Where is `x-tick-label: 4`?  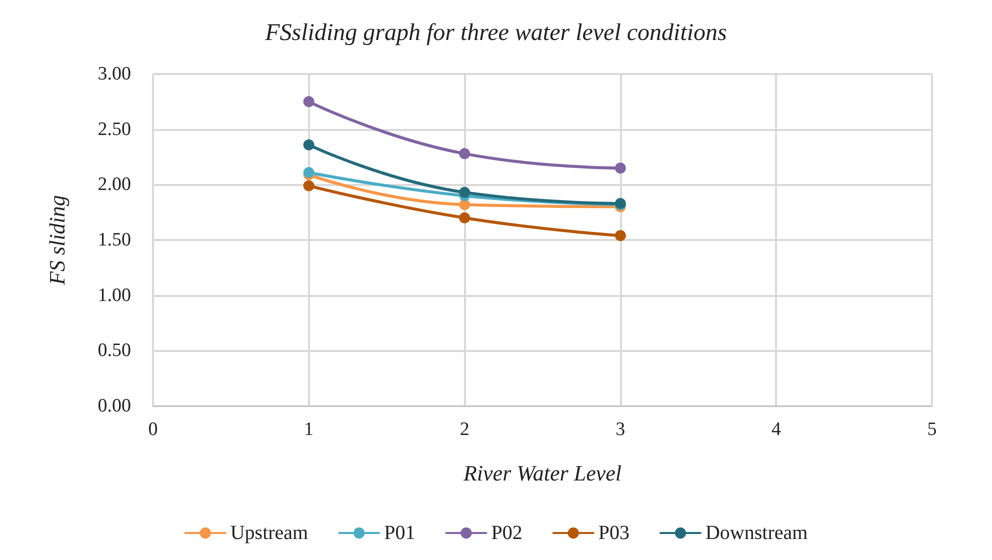 x-tick-label: 4 is located at coordinates (776, 429).